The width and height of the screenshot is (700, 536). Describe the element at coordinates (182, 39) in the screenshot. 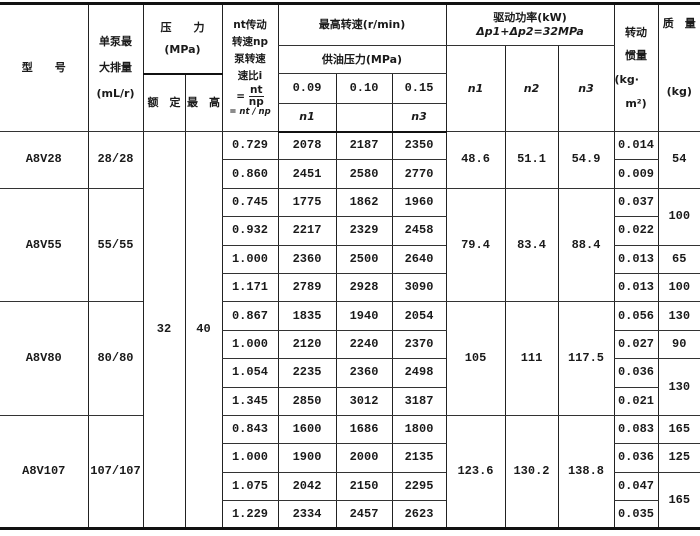

I see `header-pressure: 压 力 (MPa)` at that location.